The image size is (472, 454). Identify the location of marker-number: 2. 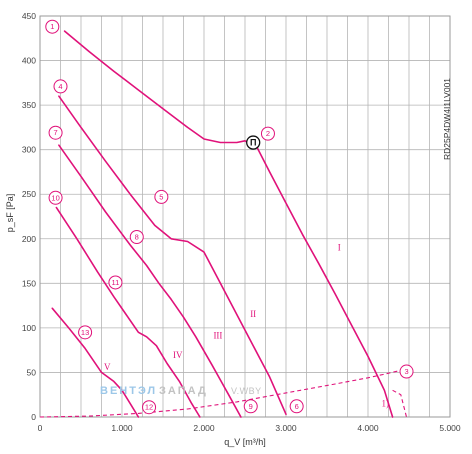
(268, 133).